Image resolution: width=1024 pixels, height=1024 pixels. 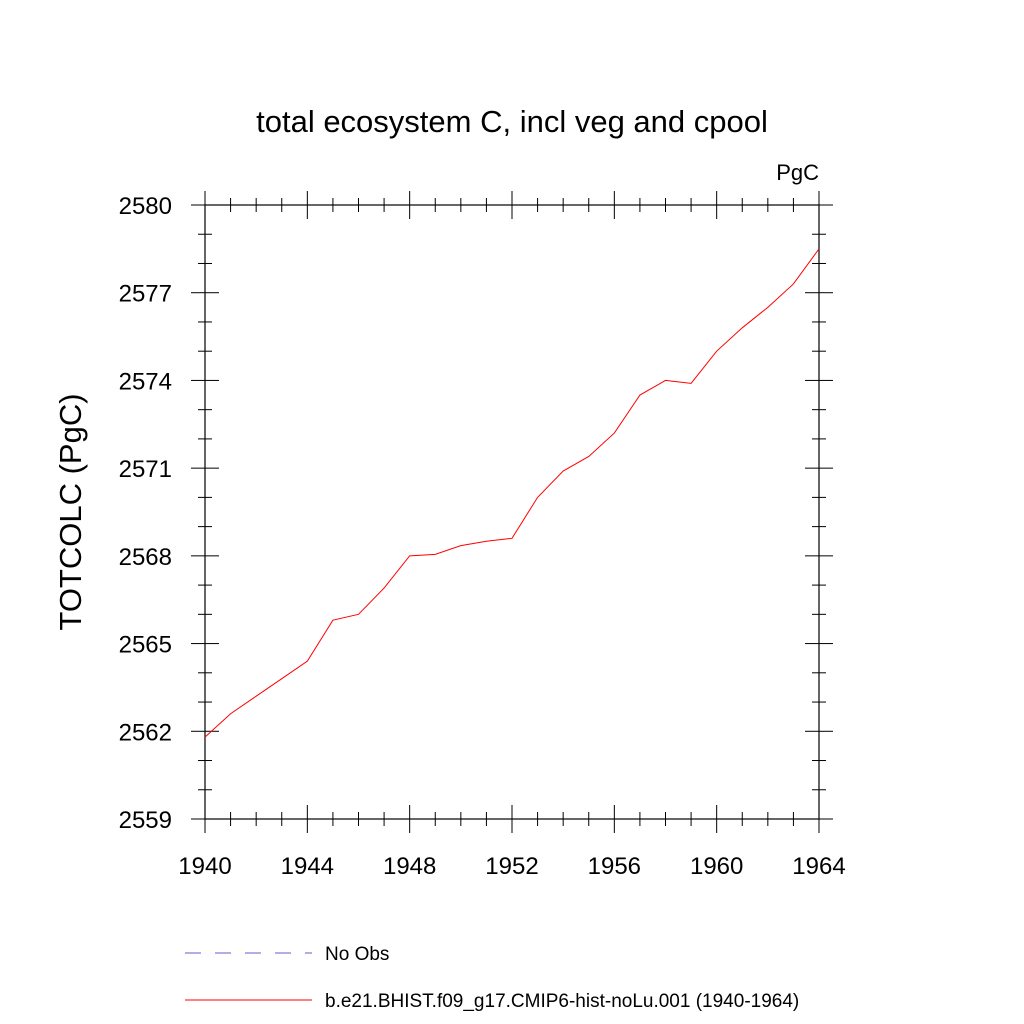 I want to click on y-axis-label: TOTCOLC (PgC), so click(x=70, y=511).